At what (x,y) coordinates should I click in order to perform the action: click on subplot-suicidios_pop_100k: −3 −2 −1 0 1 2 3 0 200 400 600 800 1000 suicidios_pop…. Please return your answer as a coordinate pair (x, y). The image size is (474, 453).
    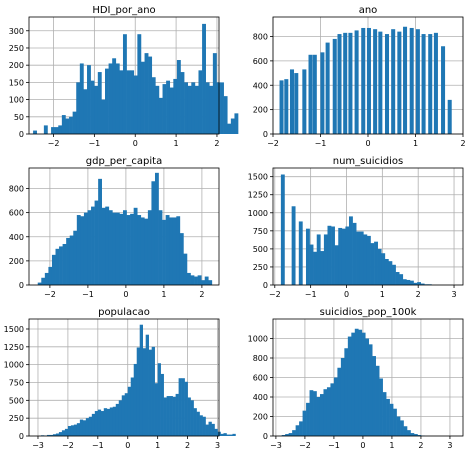
    Looking at the image, I should click on (356, 378).